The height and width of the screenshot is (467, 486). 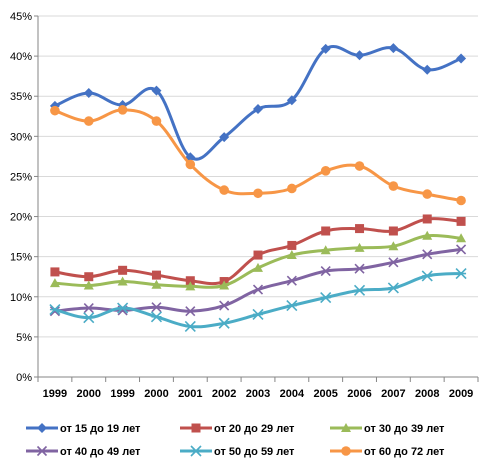 I want to click on y-axis-tick-labels: 0% 5% 10% 15% 20% 25% 30% 35% 40% 45%, so click(x=21, y=197).